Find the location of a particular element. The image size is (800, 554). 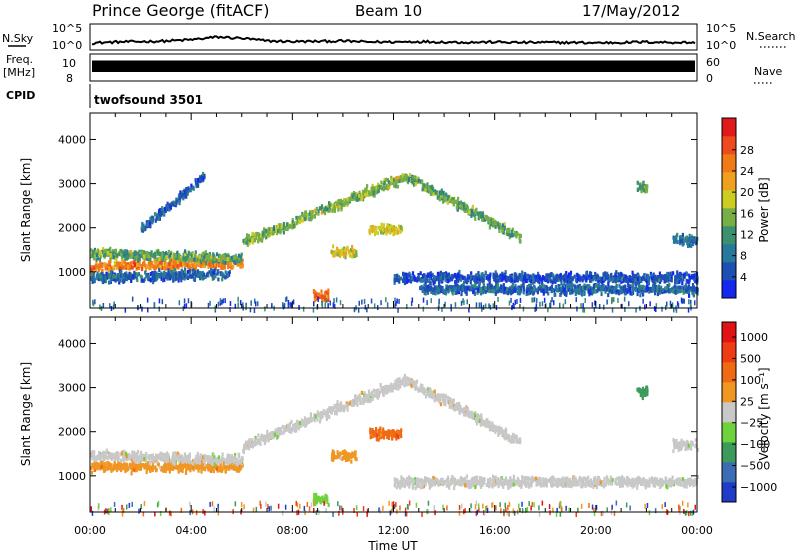

freq-tick-top: 10 is located at coordinates (69, 63).